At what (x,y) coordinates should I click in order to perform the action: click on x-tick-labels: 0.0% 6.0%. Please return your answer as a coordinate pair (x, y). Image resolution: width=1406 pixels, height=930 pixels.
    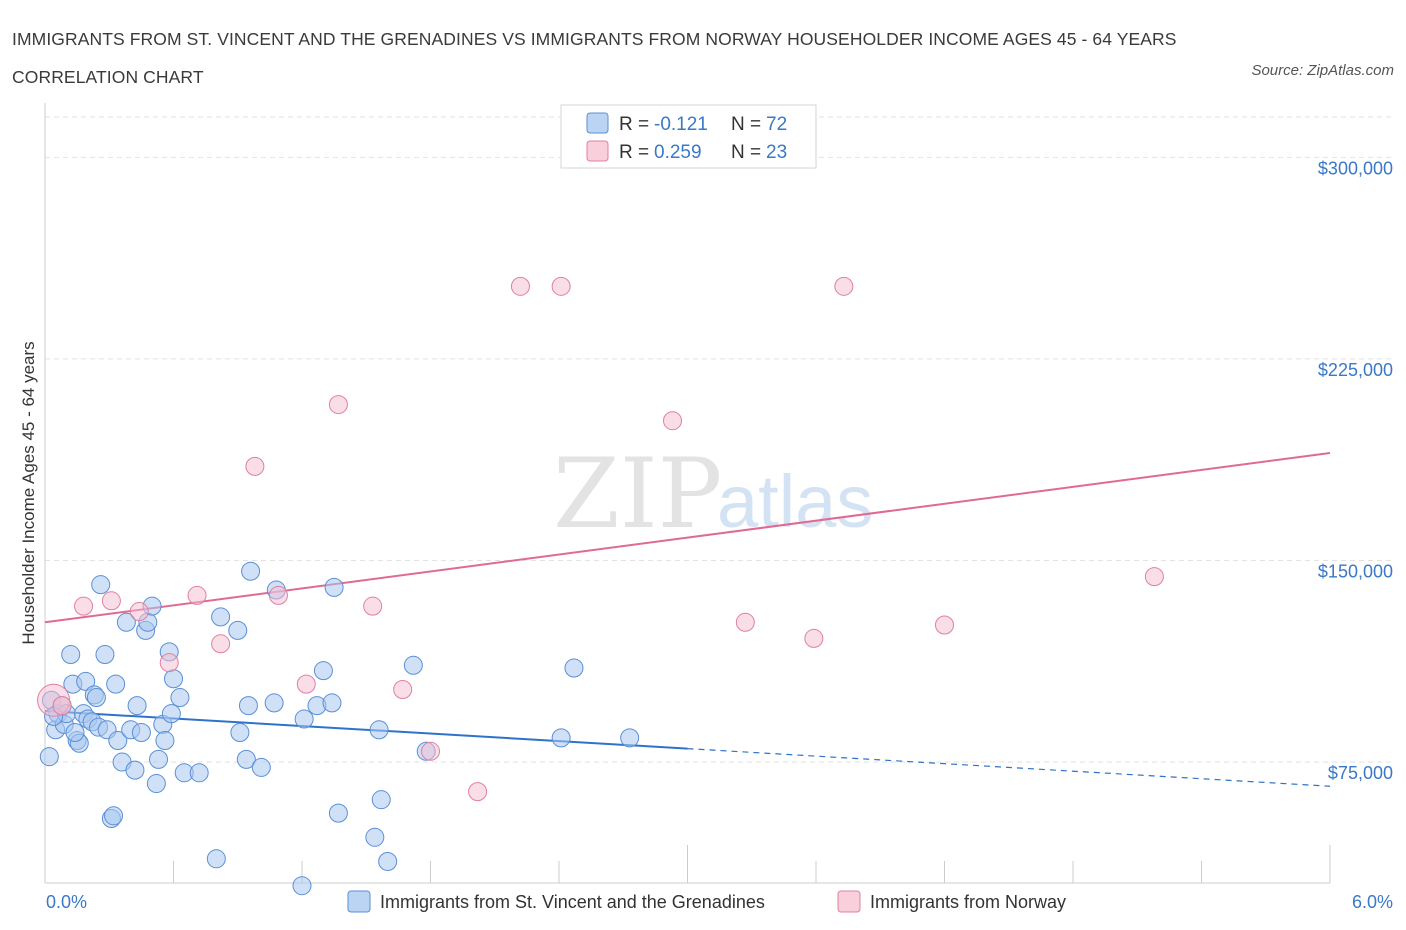
    Looking at the image, I should click on (719, 902).